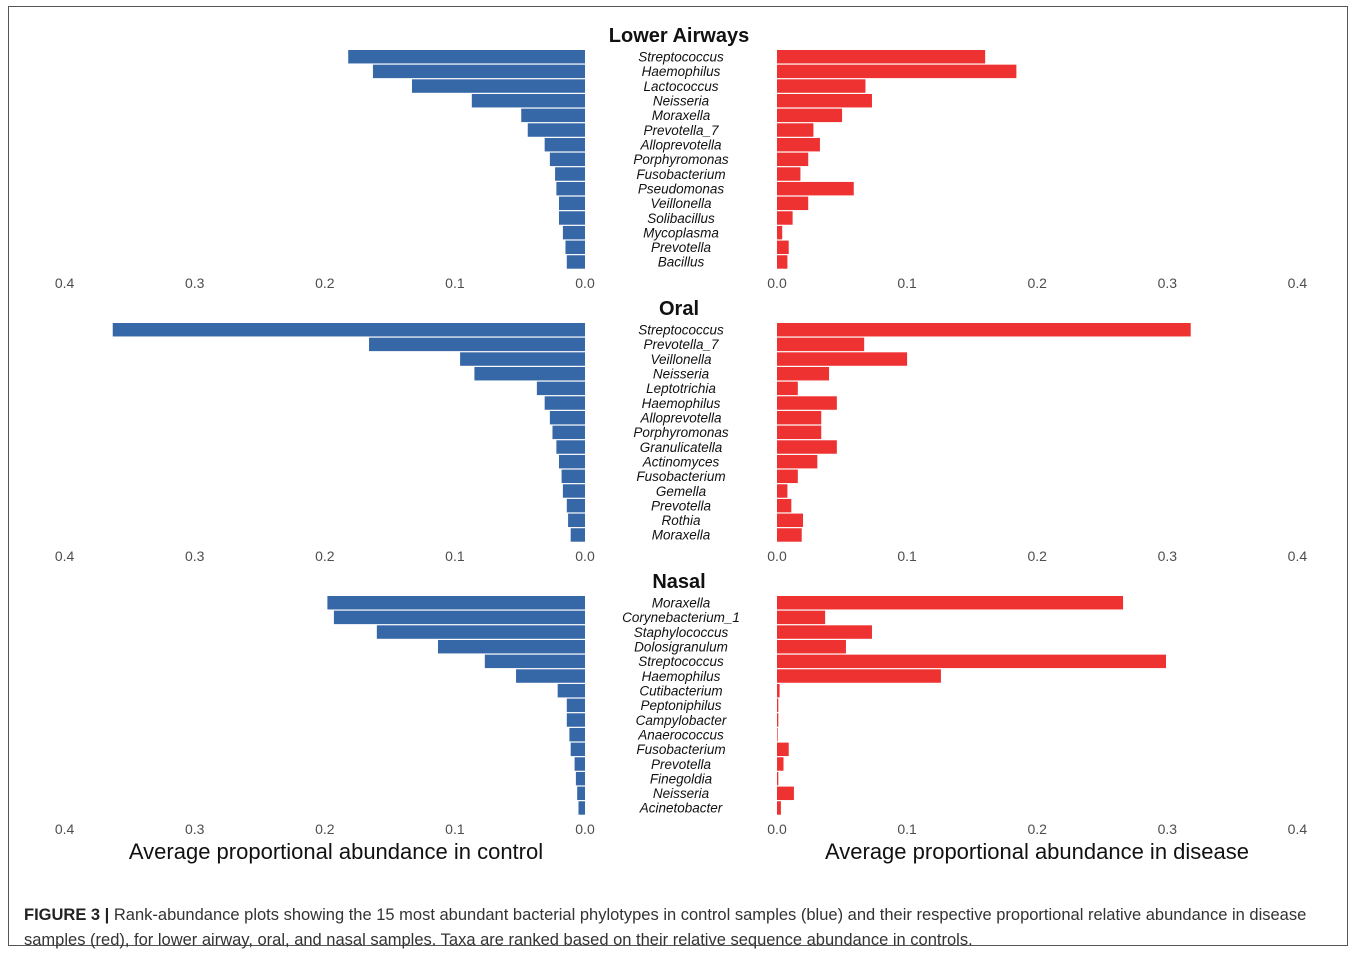  What do you see at coordinates (681, 617) in the screenshot?
I see `taxon-label: Corynebacterium_1` at bounding box center [681, 617].